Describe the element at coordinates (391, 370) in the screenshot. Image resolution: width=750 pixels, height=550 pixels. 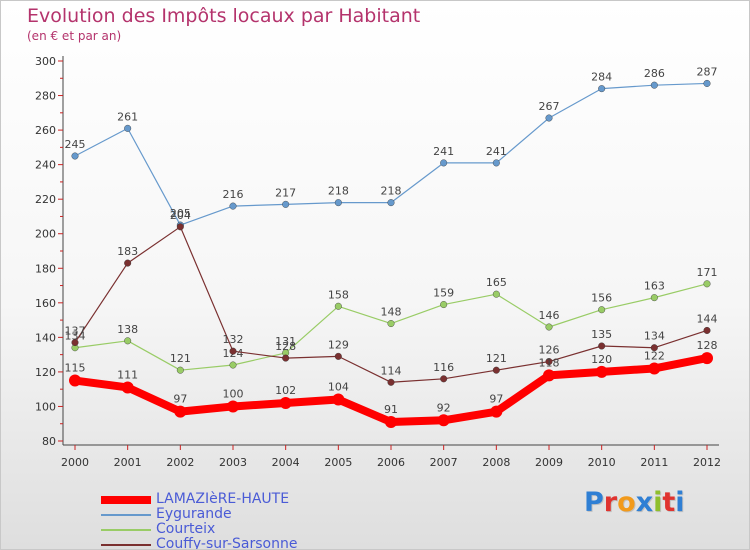
I see `data-label-s3-2006: 114` at that location.